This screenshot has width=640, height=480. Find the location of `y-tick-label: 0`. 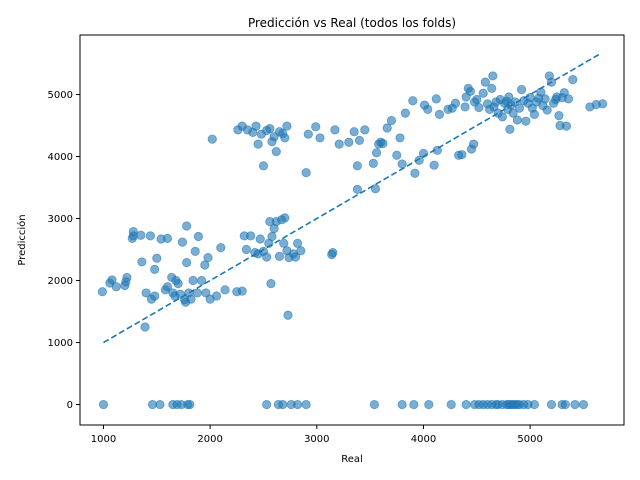

y-tick-label: 0 is located at coordinates (70, 405).